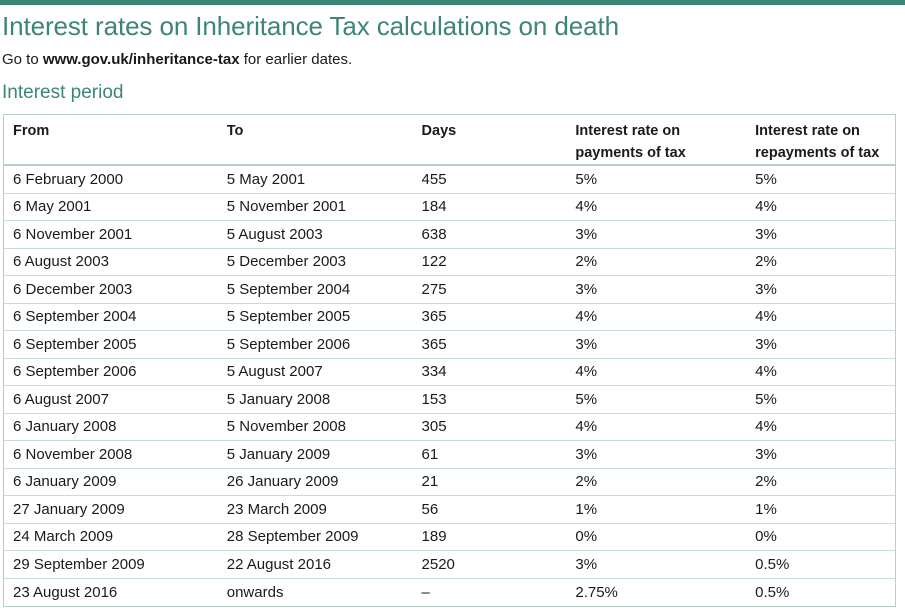  Describe the element at coordinates (449, 290) in the screenshot. I see `table-row: 6 December 2003 5 September 2004 275 3% 3%` at that location.